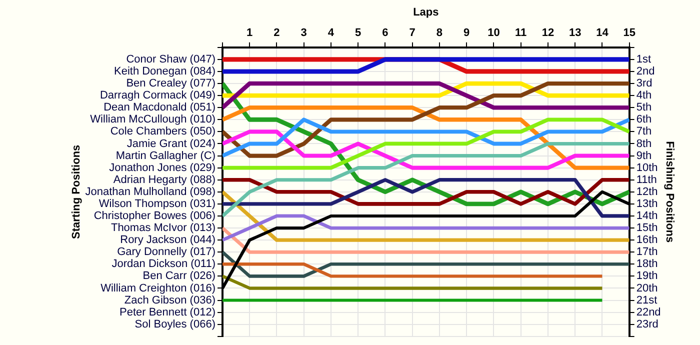  Describe the element at coordinates (629, 32) in the screenshot. I see `x-tick-label: 15` at that location.